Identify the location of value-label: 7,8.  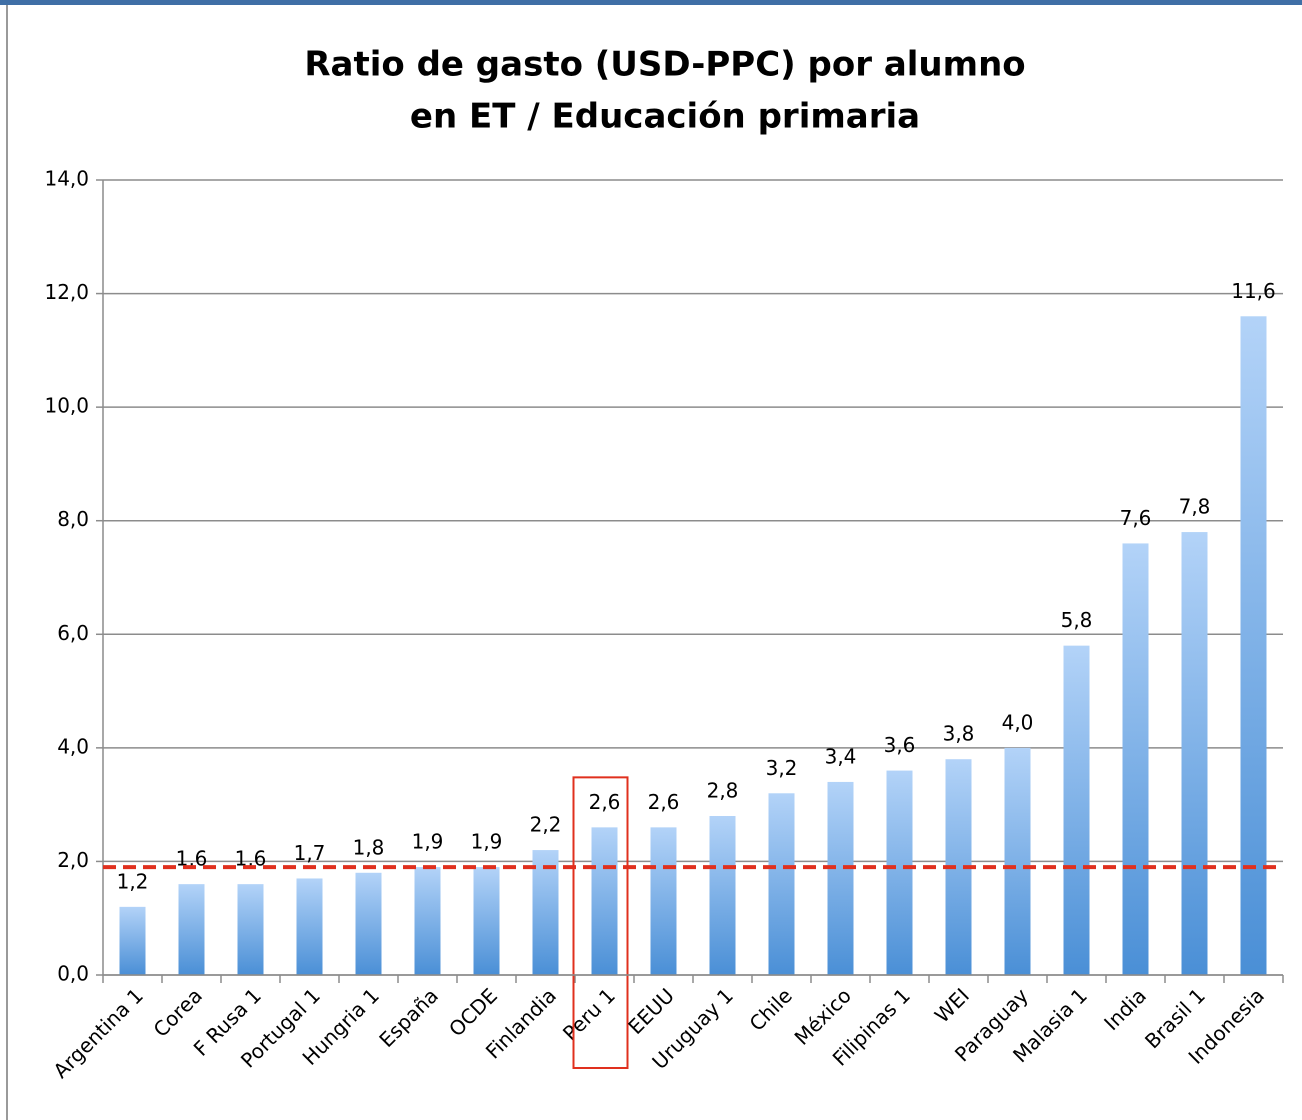
(1195, 507).